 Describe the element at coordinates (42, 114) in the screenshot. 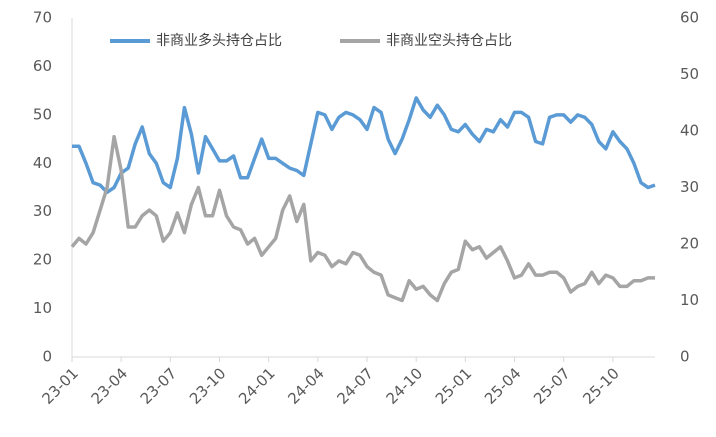

I see `y-tick-label: 50` at that location.